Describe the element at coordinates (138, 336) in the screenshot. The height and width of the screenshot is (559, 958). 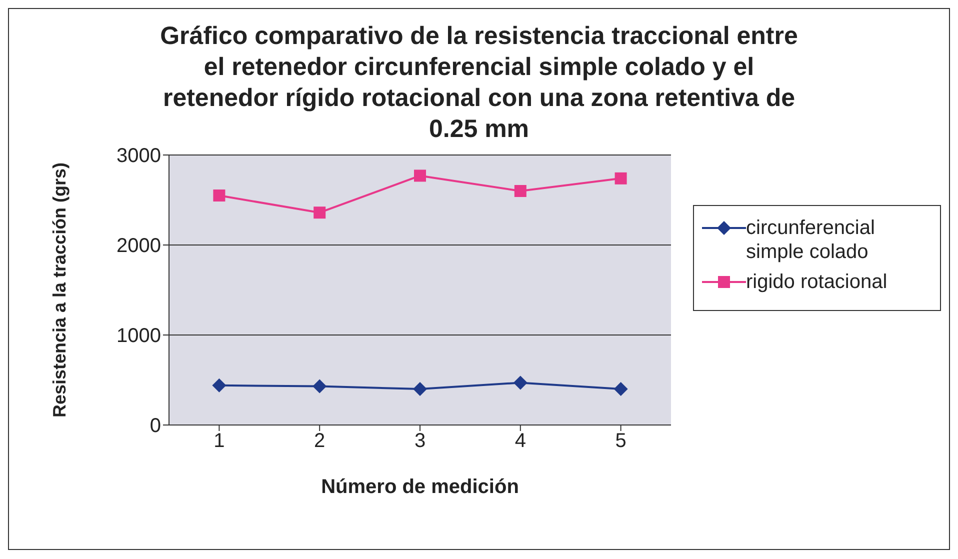
I see `y-tick-label: 1000` at that location.